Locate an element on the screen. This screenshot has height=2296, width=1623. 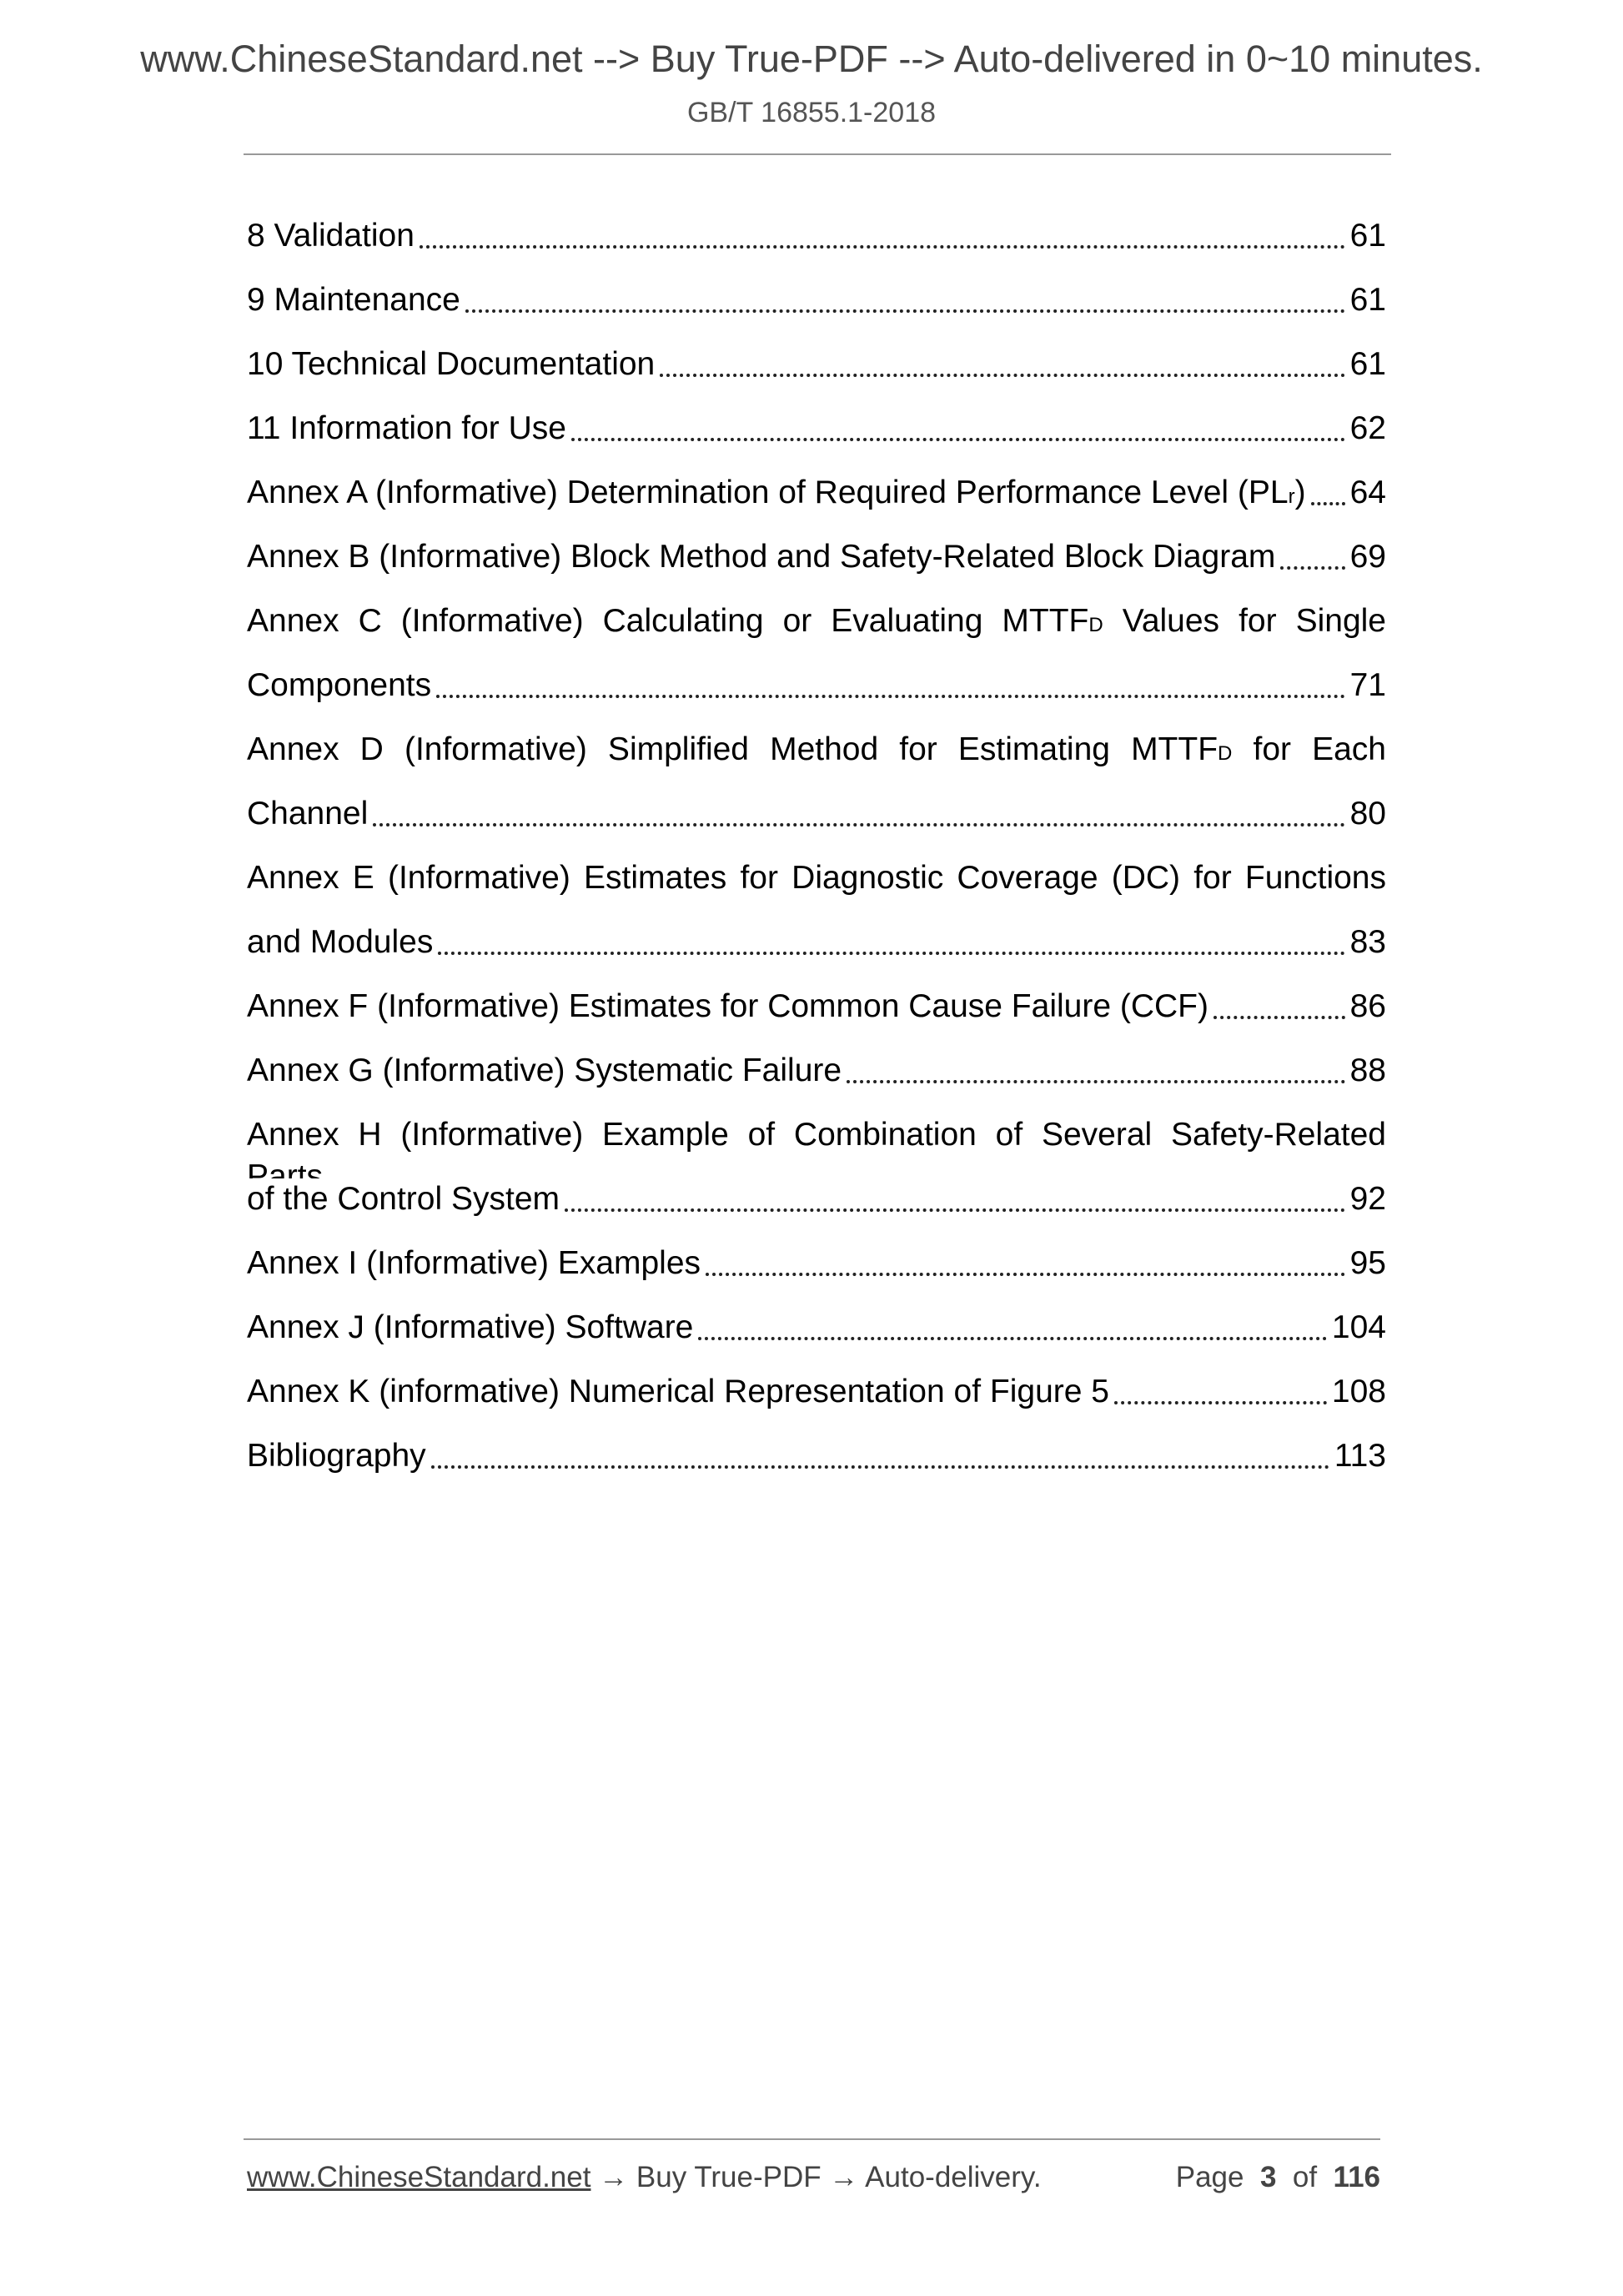
toc-title: Channel is located at coordinates (307, 814).